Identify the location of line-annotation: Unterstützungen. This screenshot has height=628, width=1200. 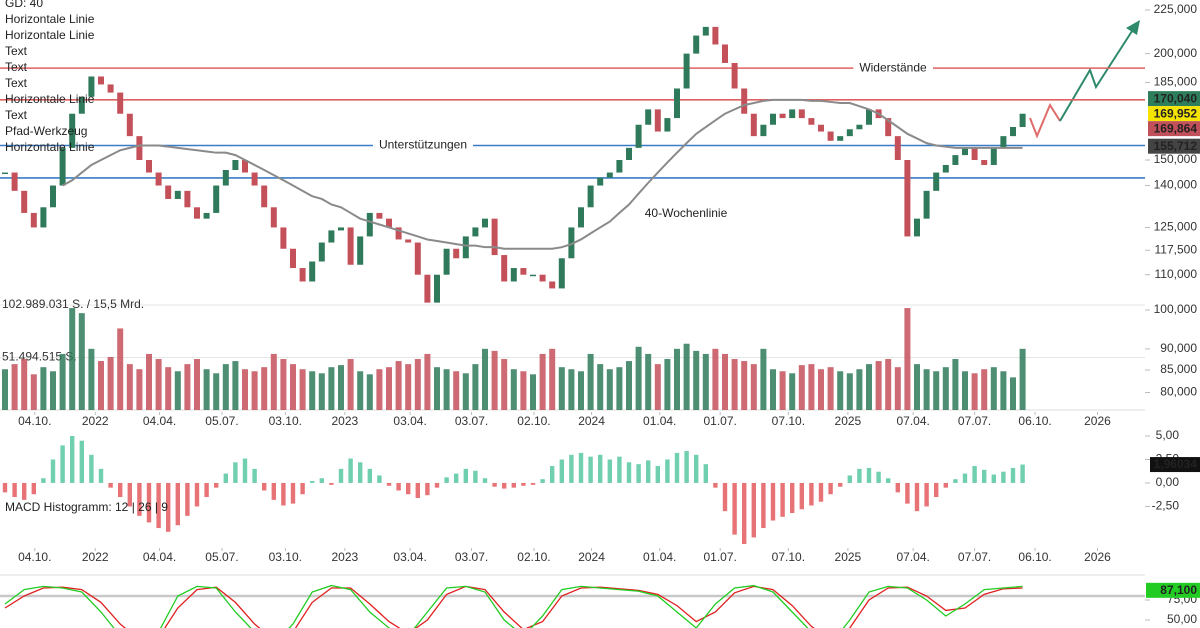
(423, 145).